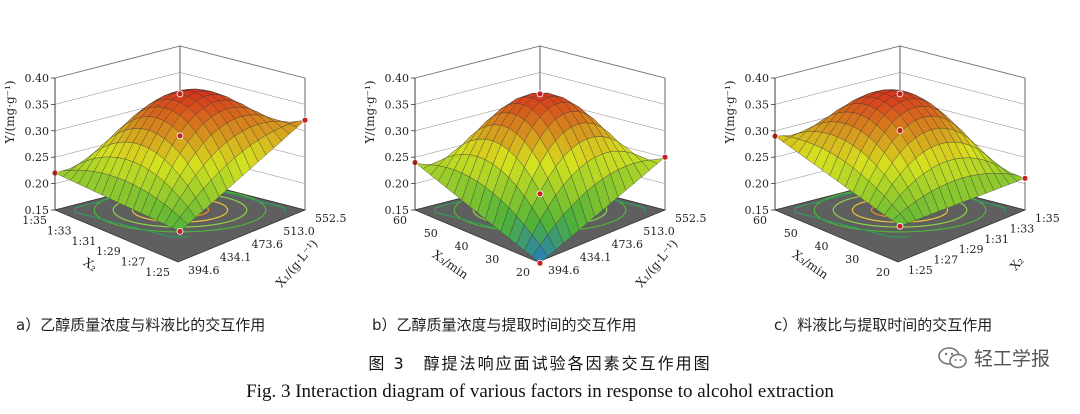 This screenshot has width=1080, height=414. I want to click on subcaption-c: c）料液比与提取时间的交互作用, so click(883, 325).